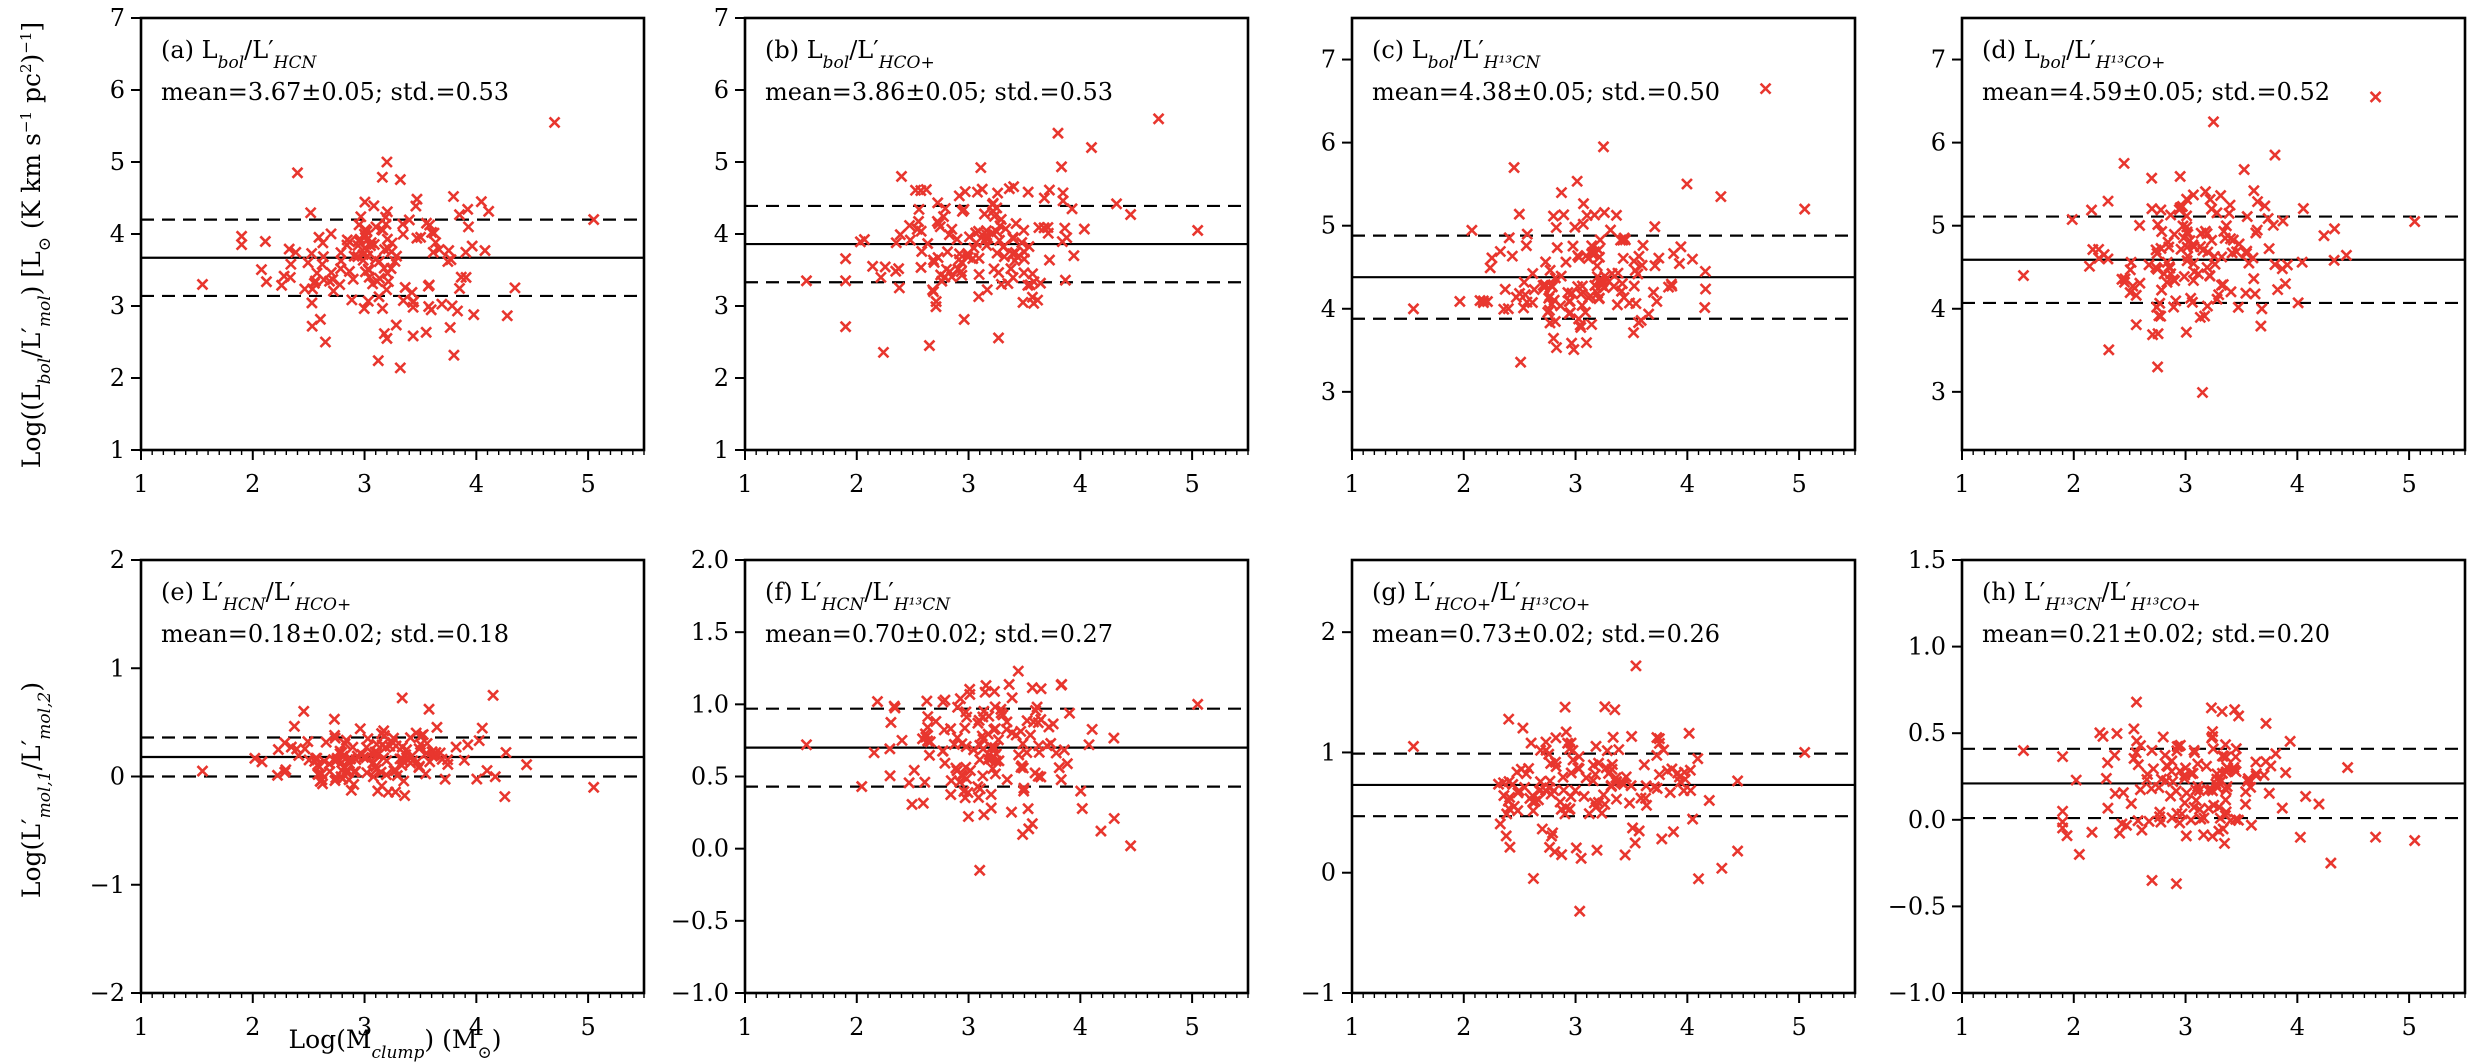  Describe the element at coordinates (1328, 143) in the screenshot. I see `y-tick-label: 6` at that location.